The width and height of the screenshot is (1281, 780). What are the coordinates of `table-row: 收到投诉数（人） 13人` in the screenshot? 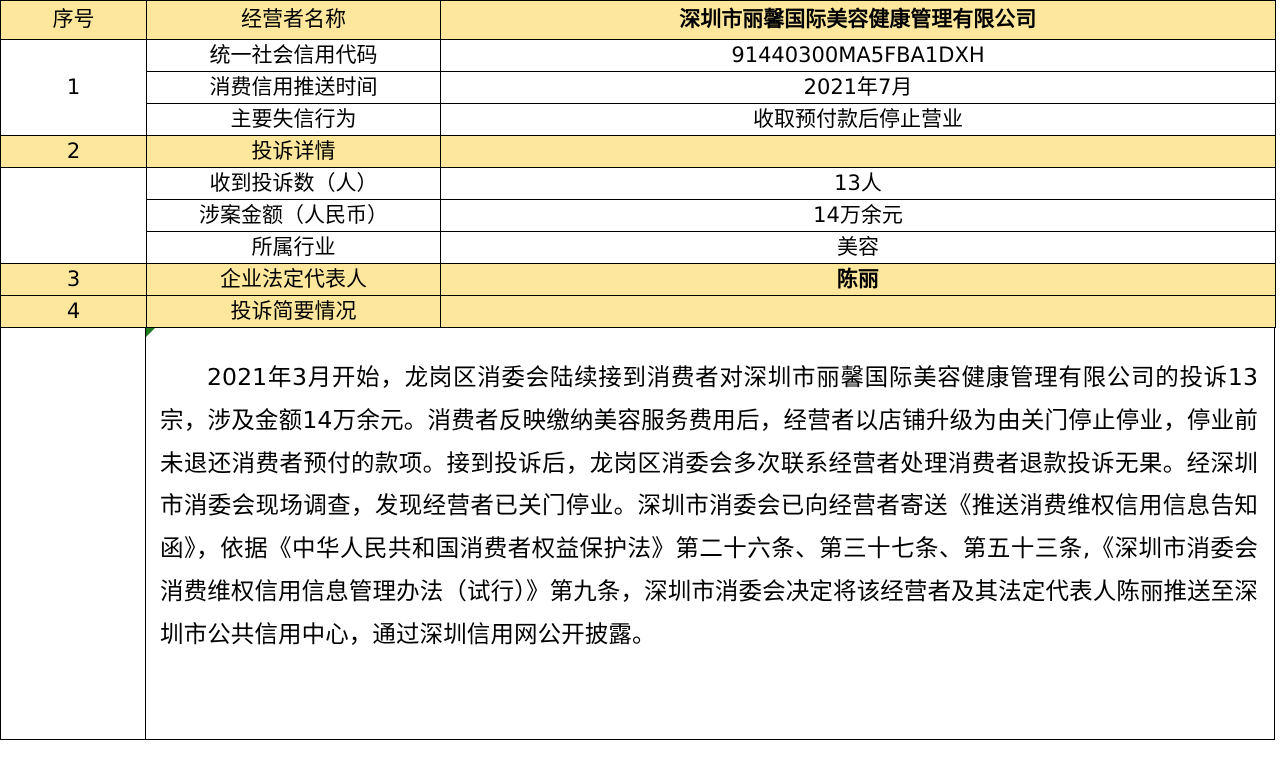 It's located at (638, 215).